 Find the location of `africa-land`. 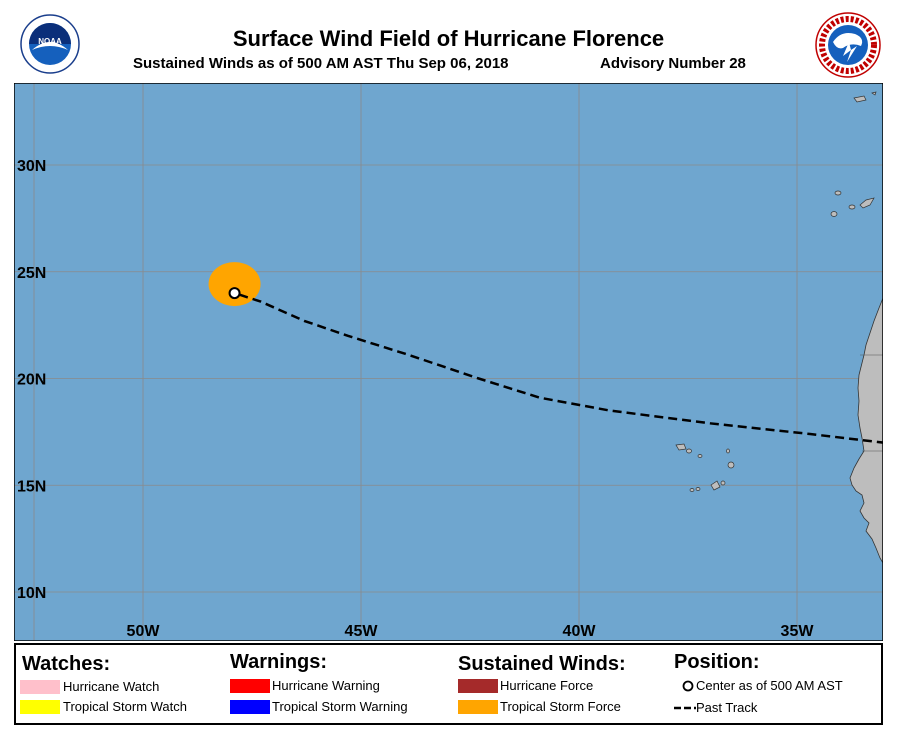

africa-land is located at coordinates (866, 430).